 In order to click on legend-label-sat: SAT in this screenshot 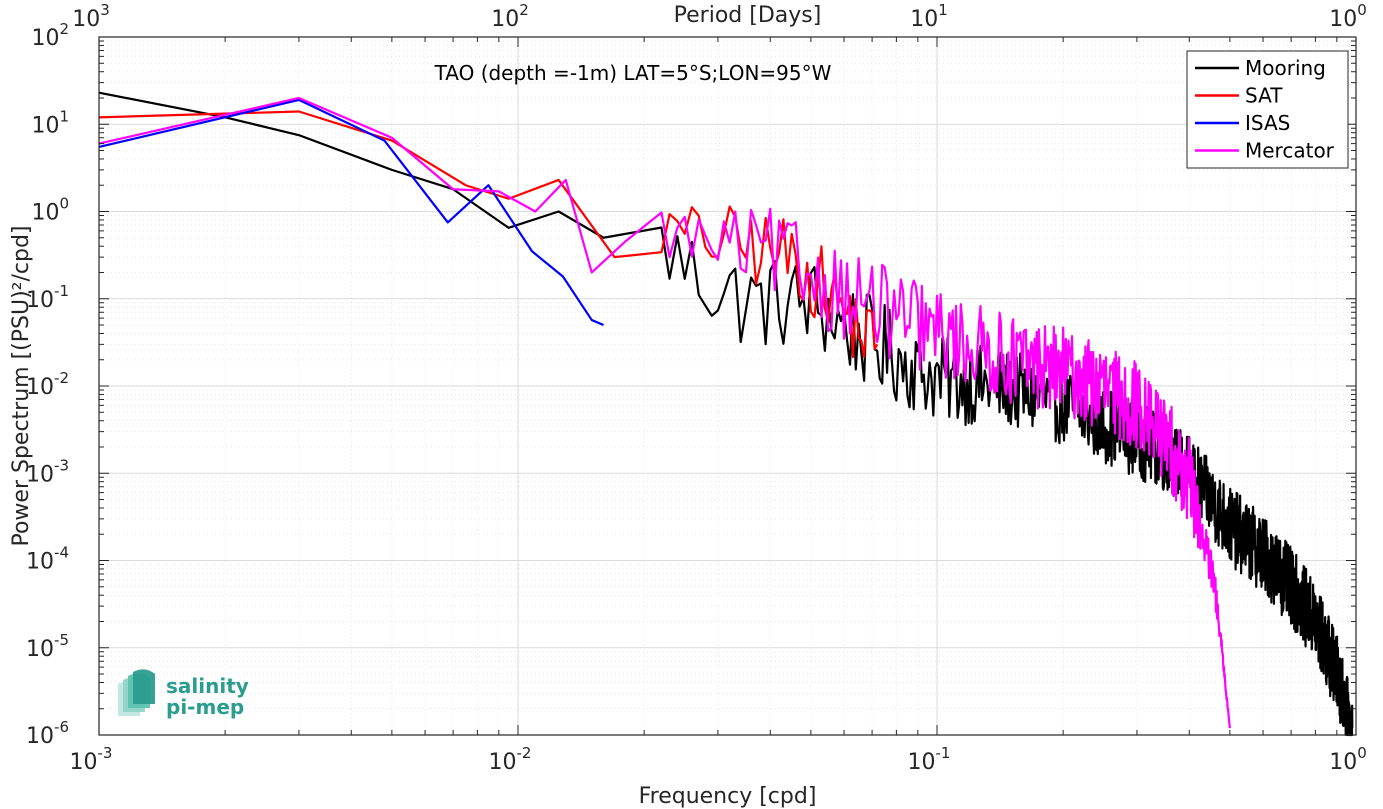, I will do `click(1264, 96)`.